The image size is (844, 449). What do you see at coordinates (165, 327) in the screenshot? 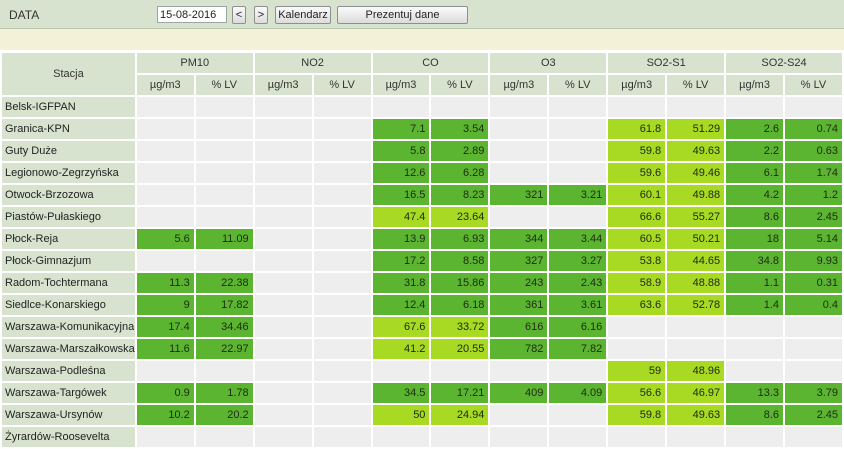
I see `measurement-cell: 17.4` at bounding box center [165, 327].